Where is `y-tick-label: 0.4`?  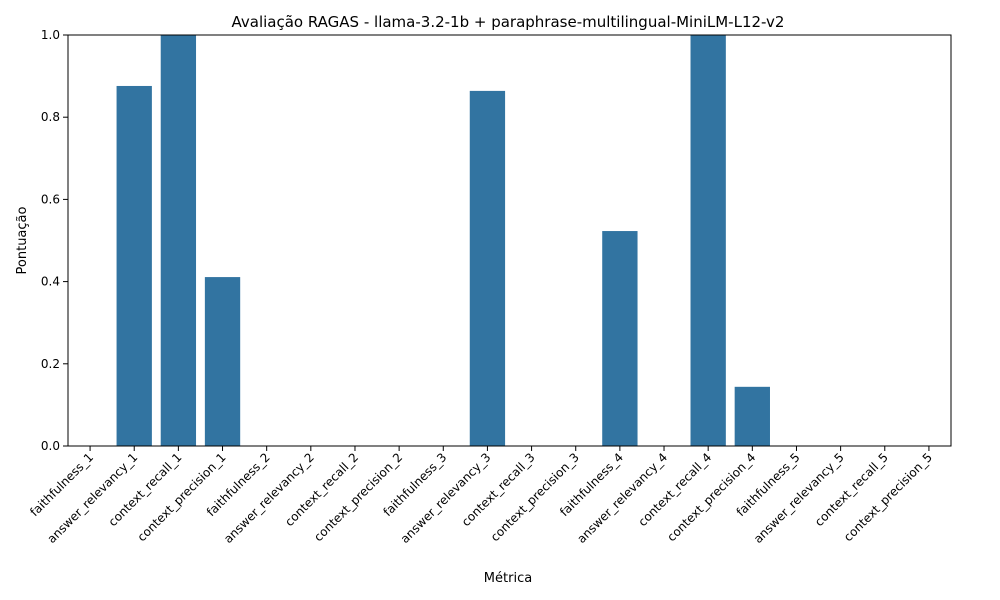 y-tick-label: 0.4 is located at coordinates (50, 282).